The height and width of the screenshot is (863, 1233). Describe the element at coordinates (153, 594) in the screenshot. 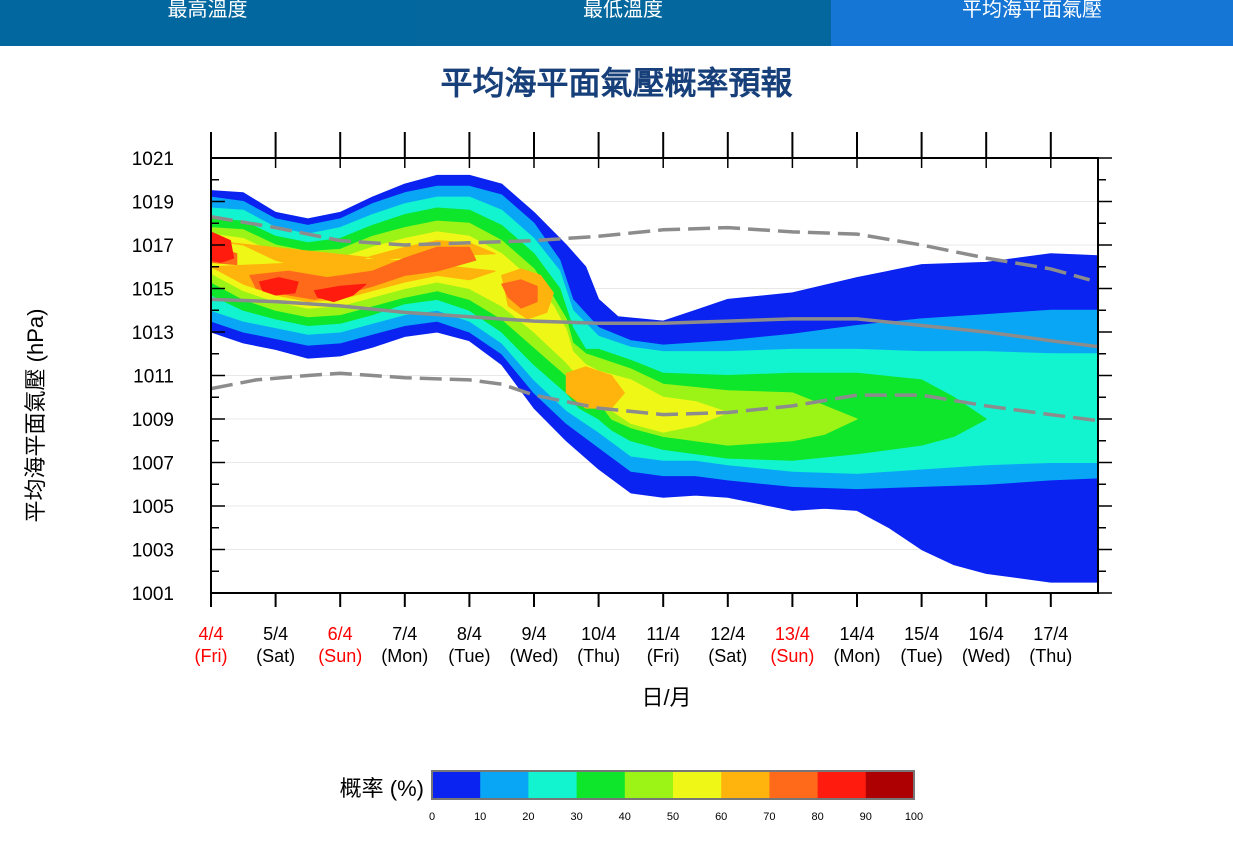

I see `y-tick-label: 1001` at that location.